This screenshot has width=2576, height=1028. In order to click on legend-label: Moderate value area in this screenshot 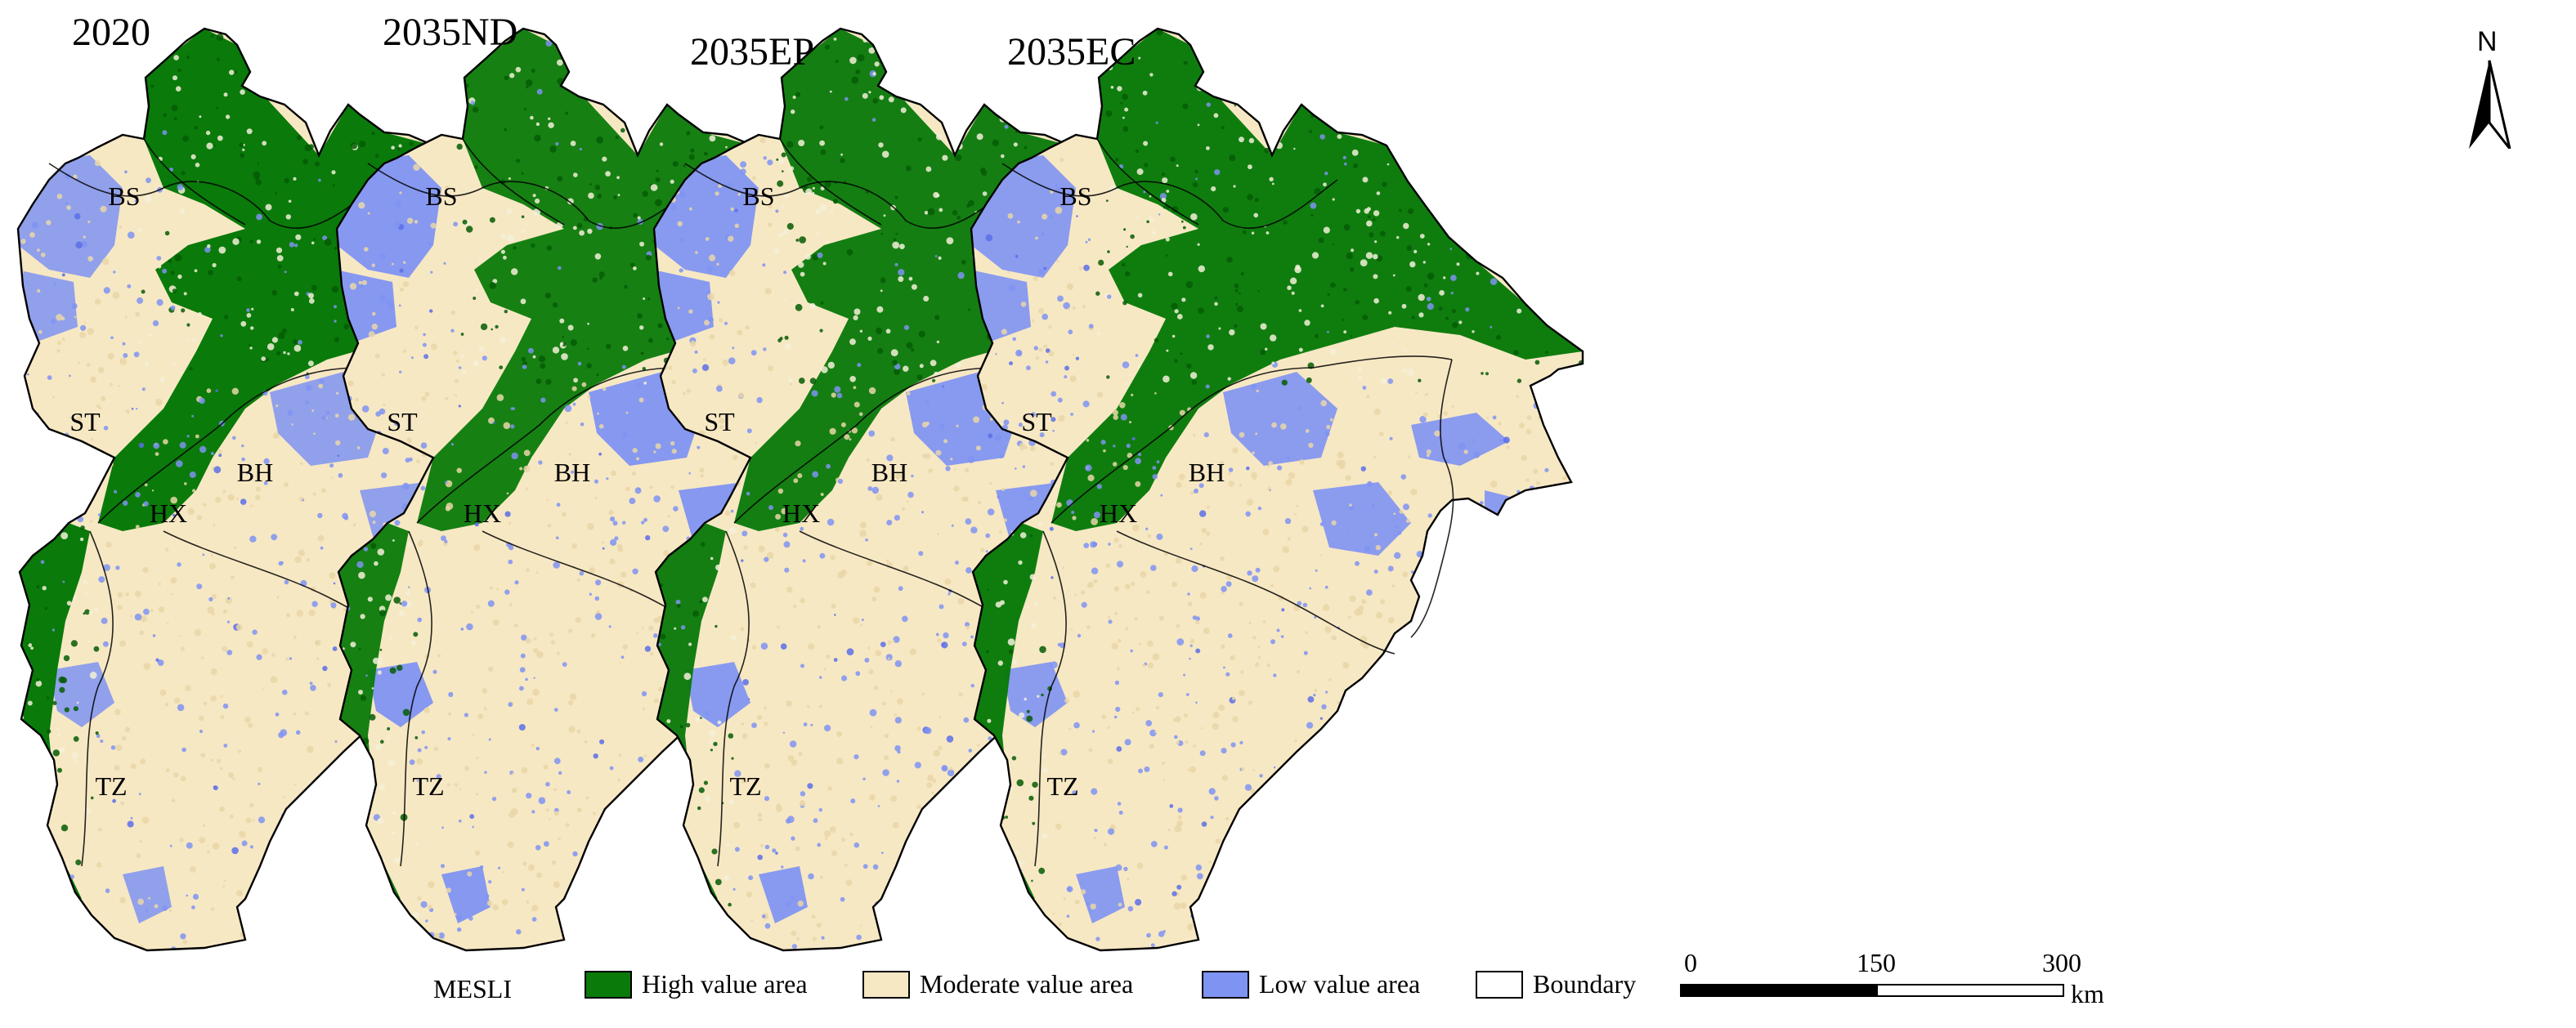, I will do `click(1027, 984)`.